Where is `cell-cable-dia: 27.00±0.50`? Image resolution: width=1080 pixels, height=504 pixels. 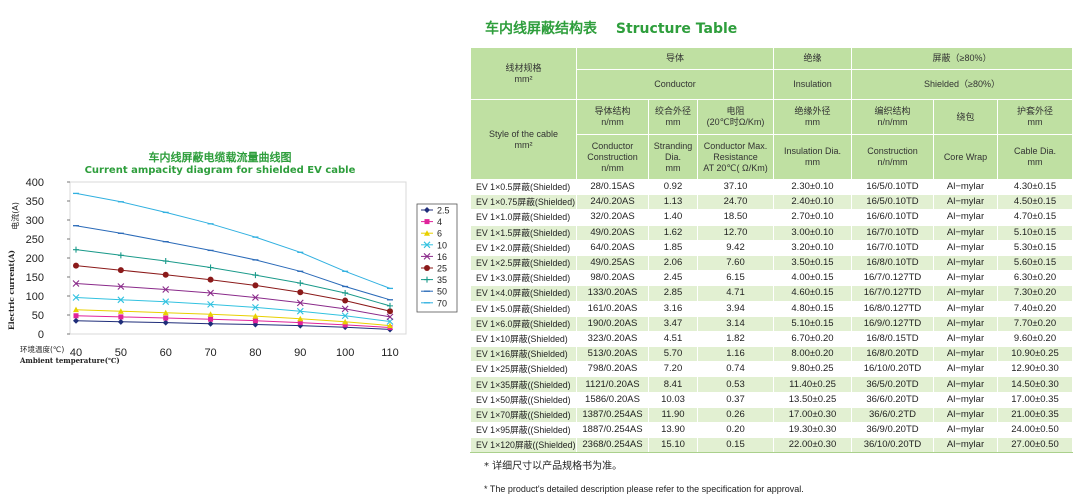 cell-cable-dia: 27.00±0.50 is located at coordinates (1035, 445).